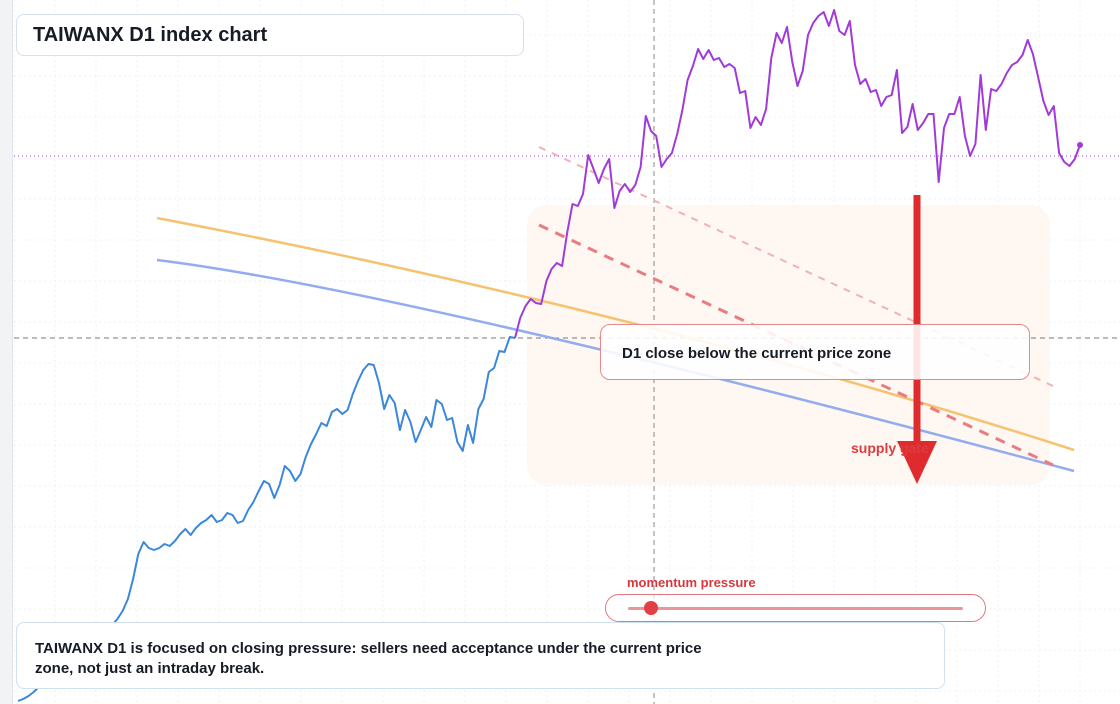  What do you see at coordinates (890, 448) in the screenshot?
I see `supply-zone-label: supply gate` at bounding box center [890, 448].